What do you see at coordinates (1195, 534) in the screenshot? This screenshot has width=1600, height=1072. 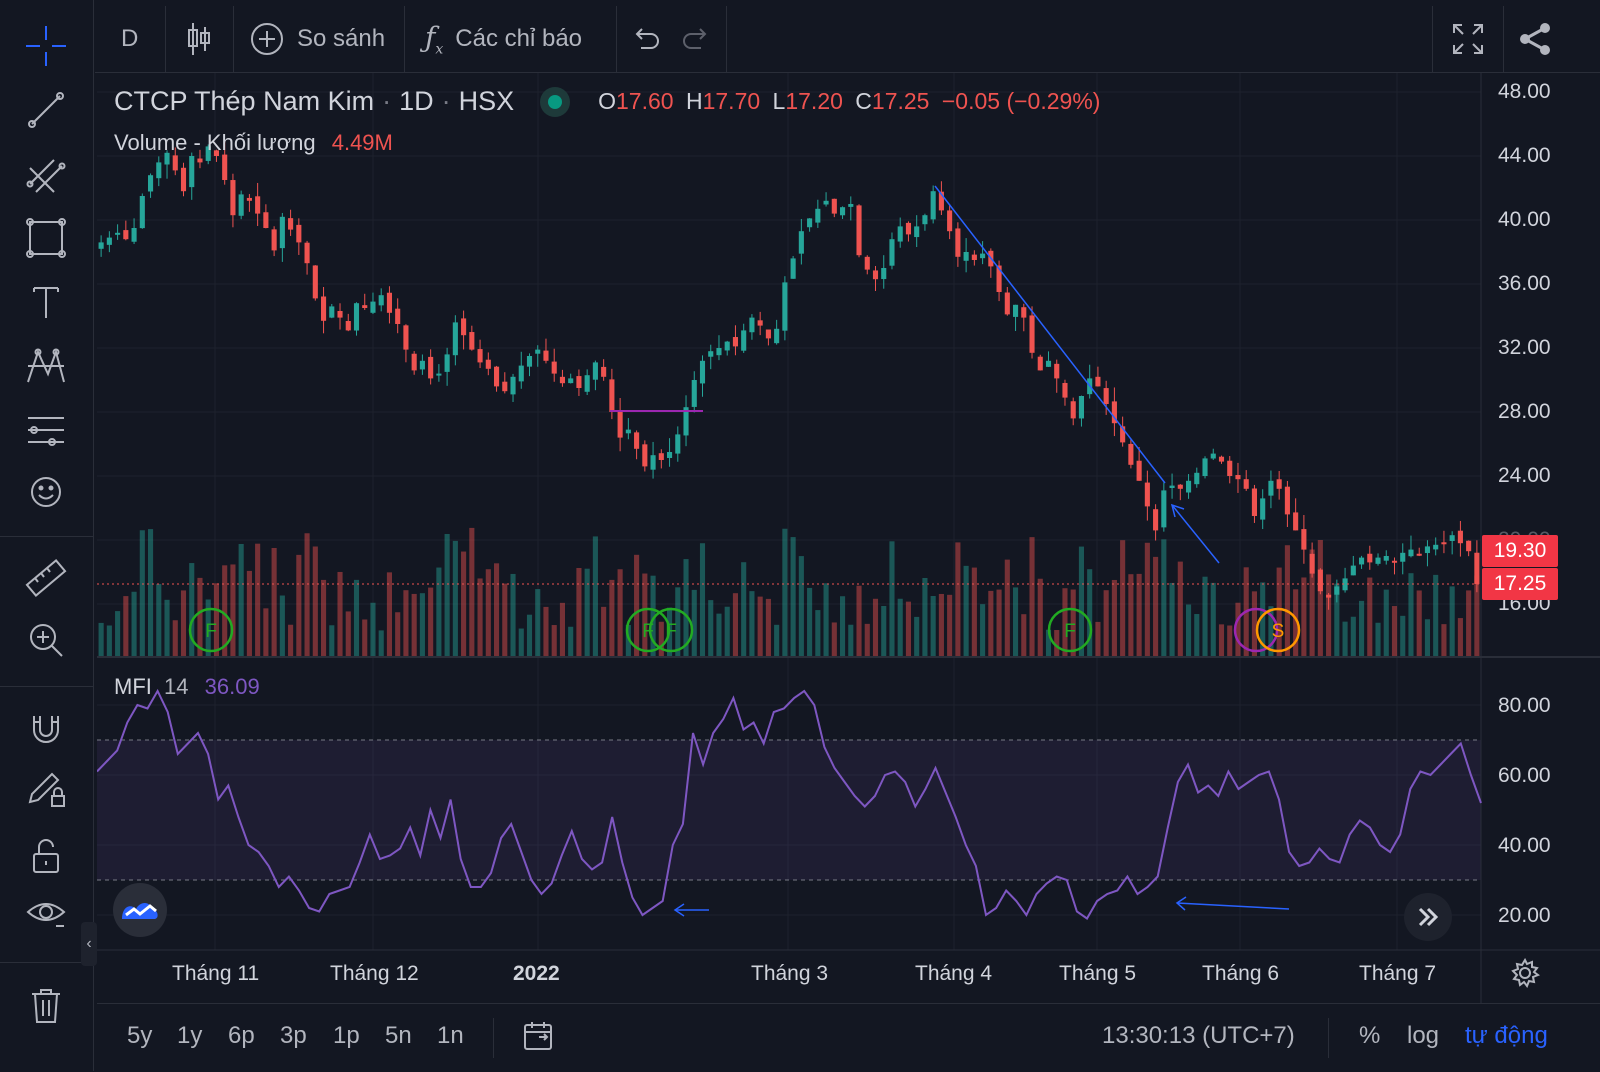 I see `arrow-drawing` at bounding box center [1195, 534].